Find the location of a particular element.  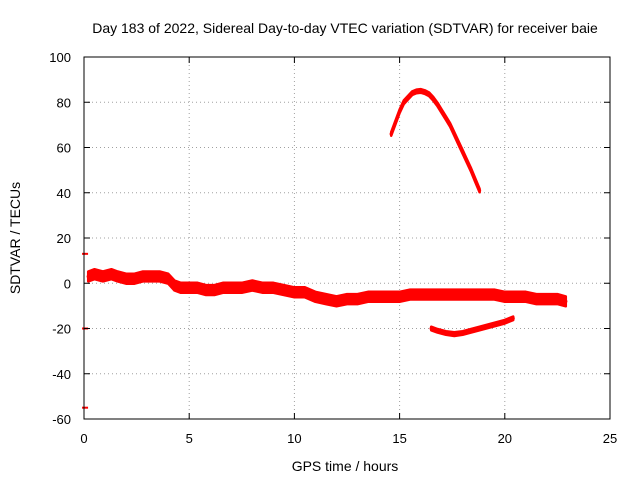

x-tick-label: 15 is located at coordinates (399, 438).